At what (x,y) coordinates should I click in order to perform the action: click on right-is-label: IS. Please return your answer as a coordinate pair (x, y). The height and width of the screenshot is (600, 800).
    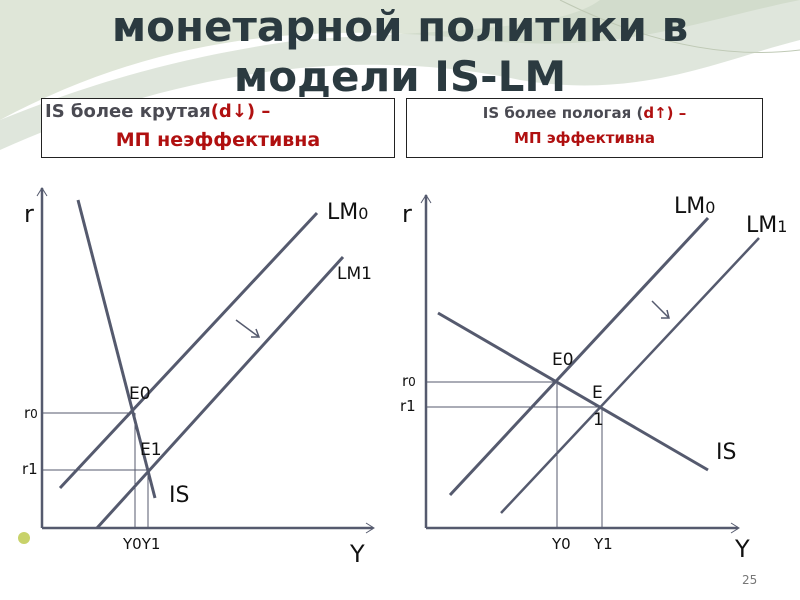
    Looking at the image, I should click on (726, 452).